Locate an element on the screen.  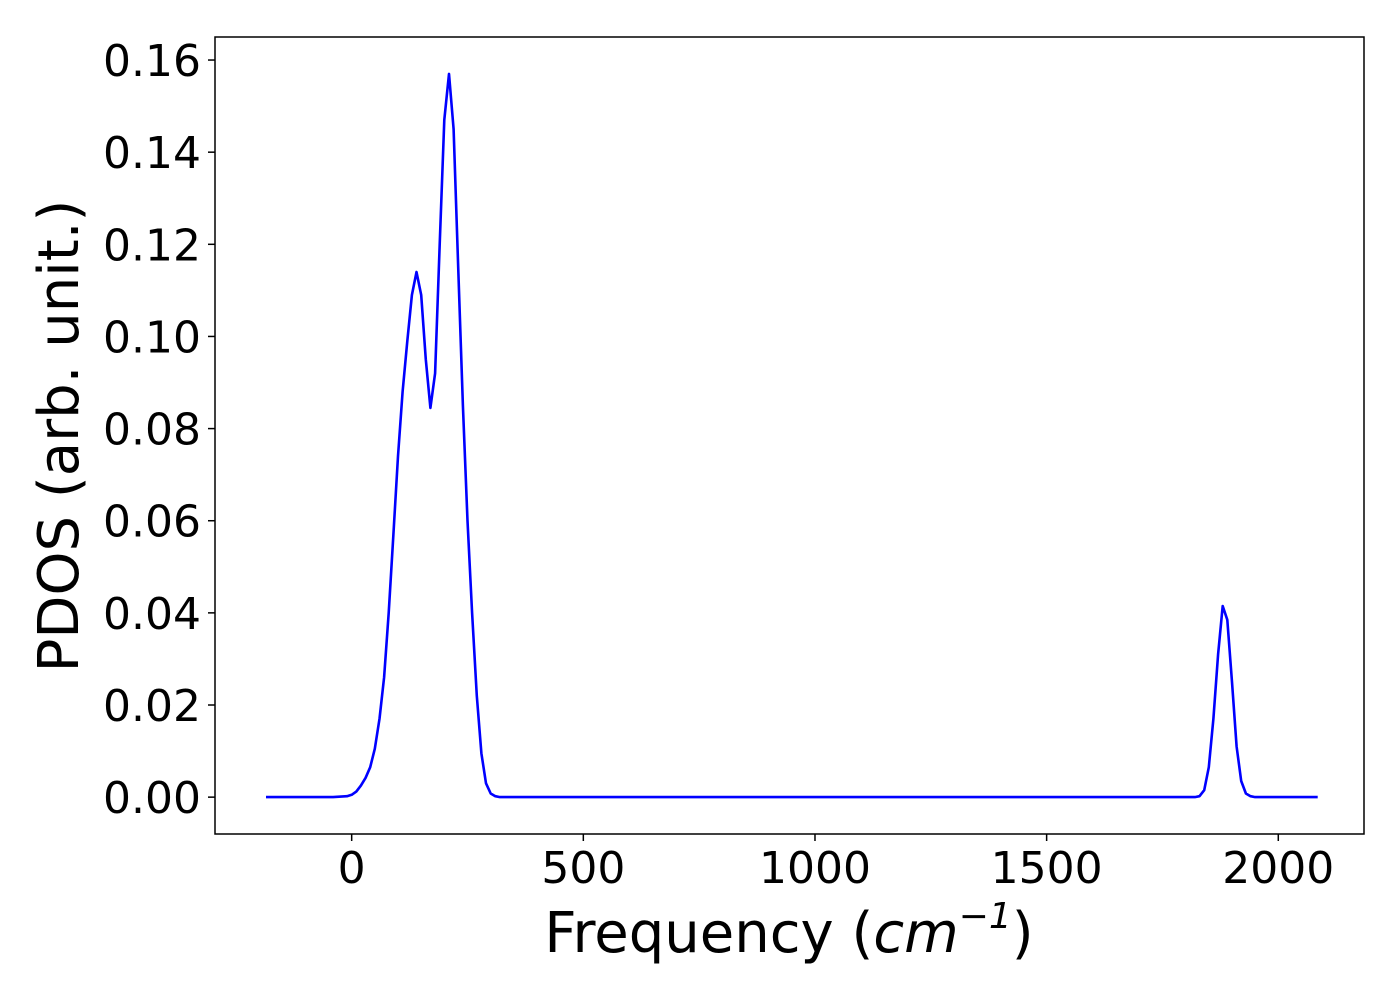
x-tick-label: 2000 is located at coordinates (1278, 868).